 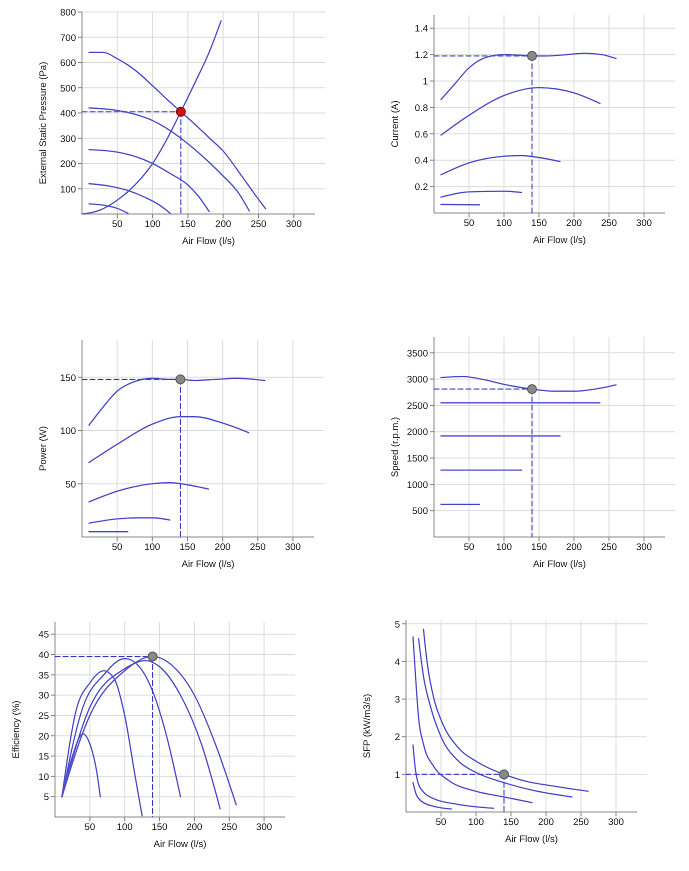 What do you see at coordinates (43, 123) in the screenshot?
I see `y-axis-title: External Static Pressure (Pa)` at bounding box center [43, 123].